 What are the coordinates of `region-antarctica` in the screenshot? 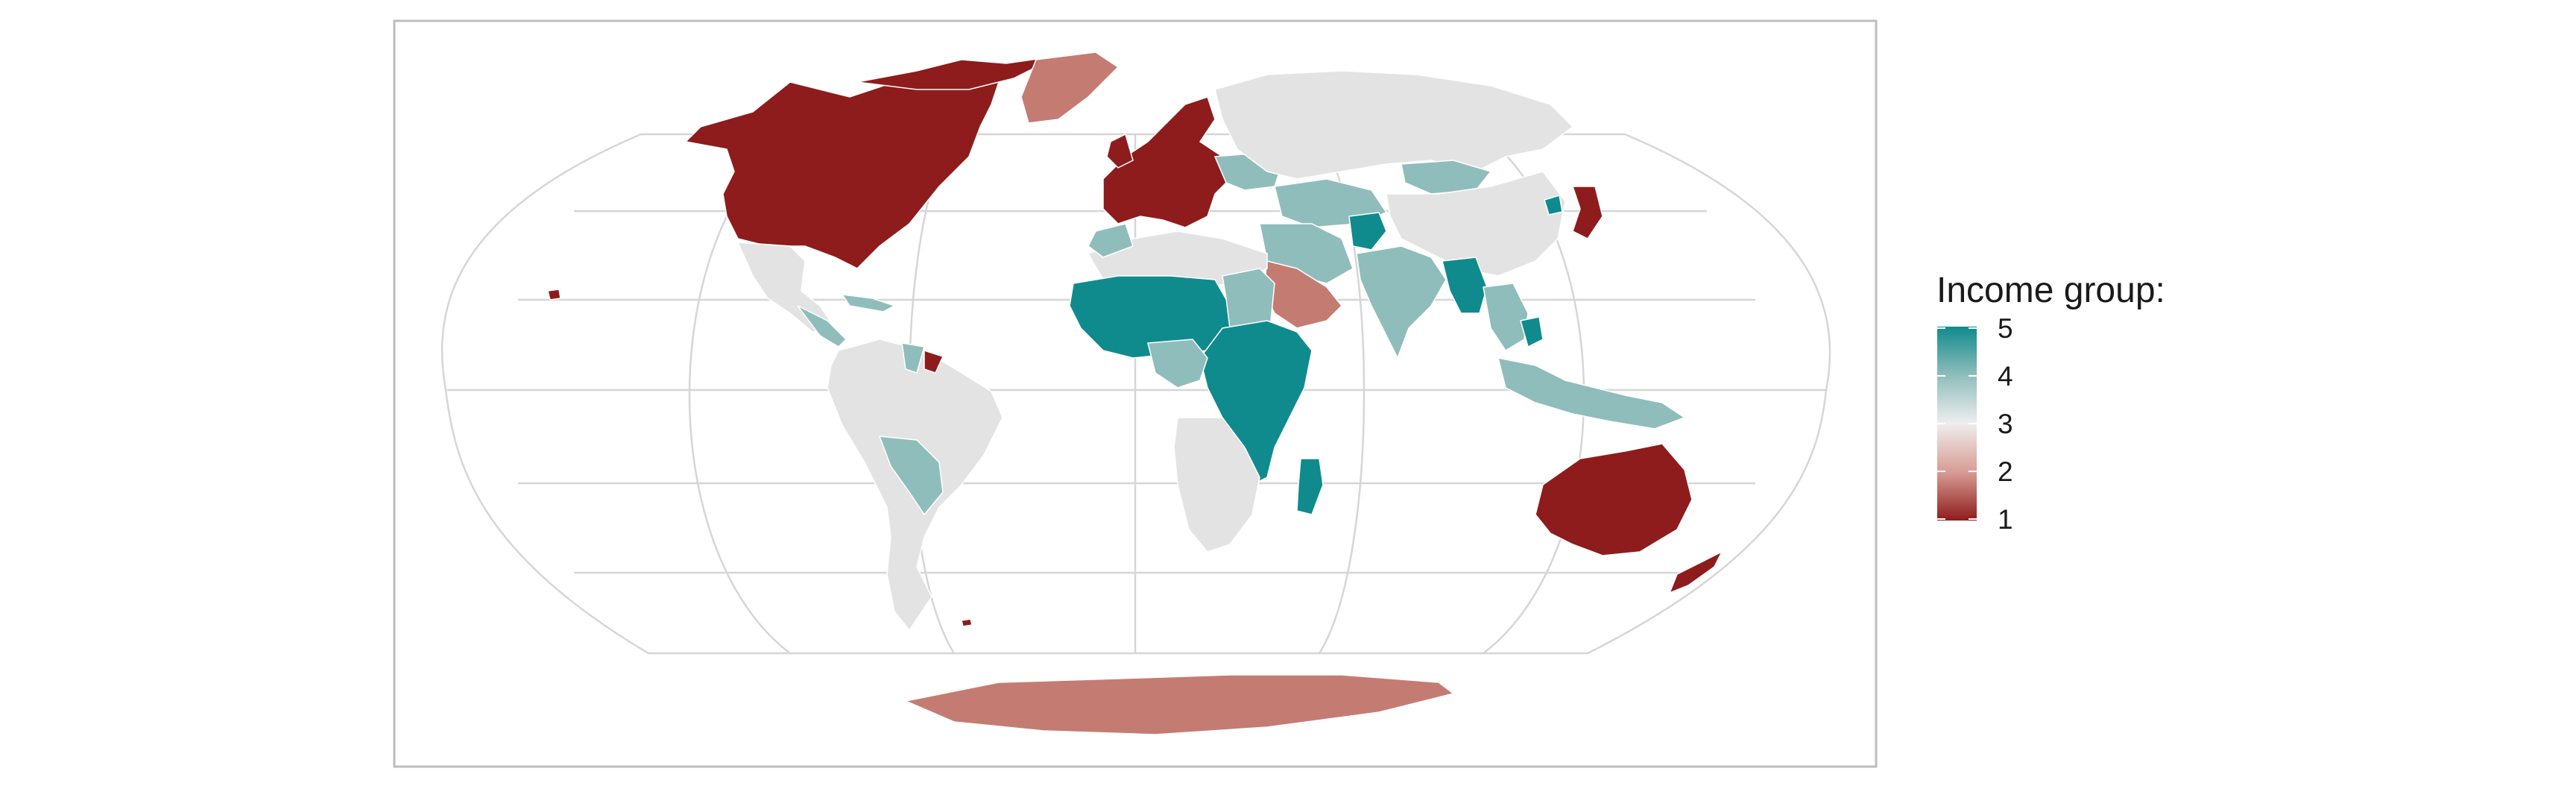 It's located at (1179, 704).